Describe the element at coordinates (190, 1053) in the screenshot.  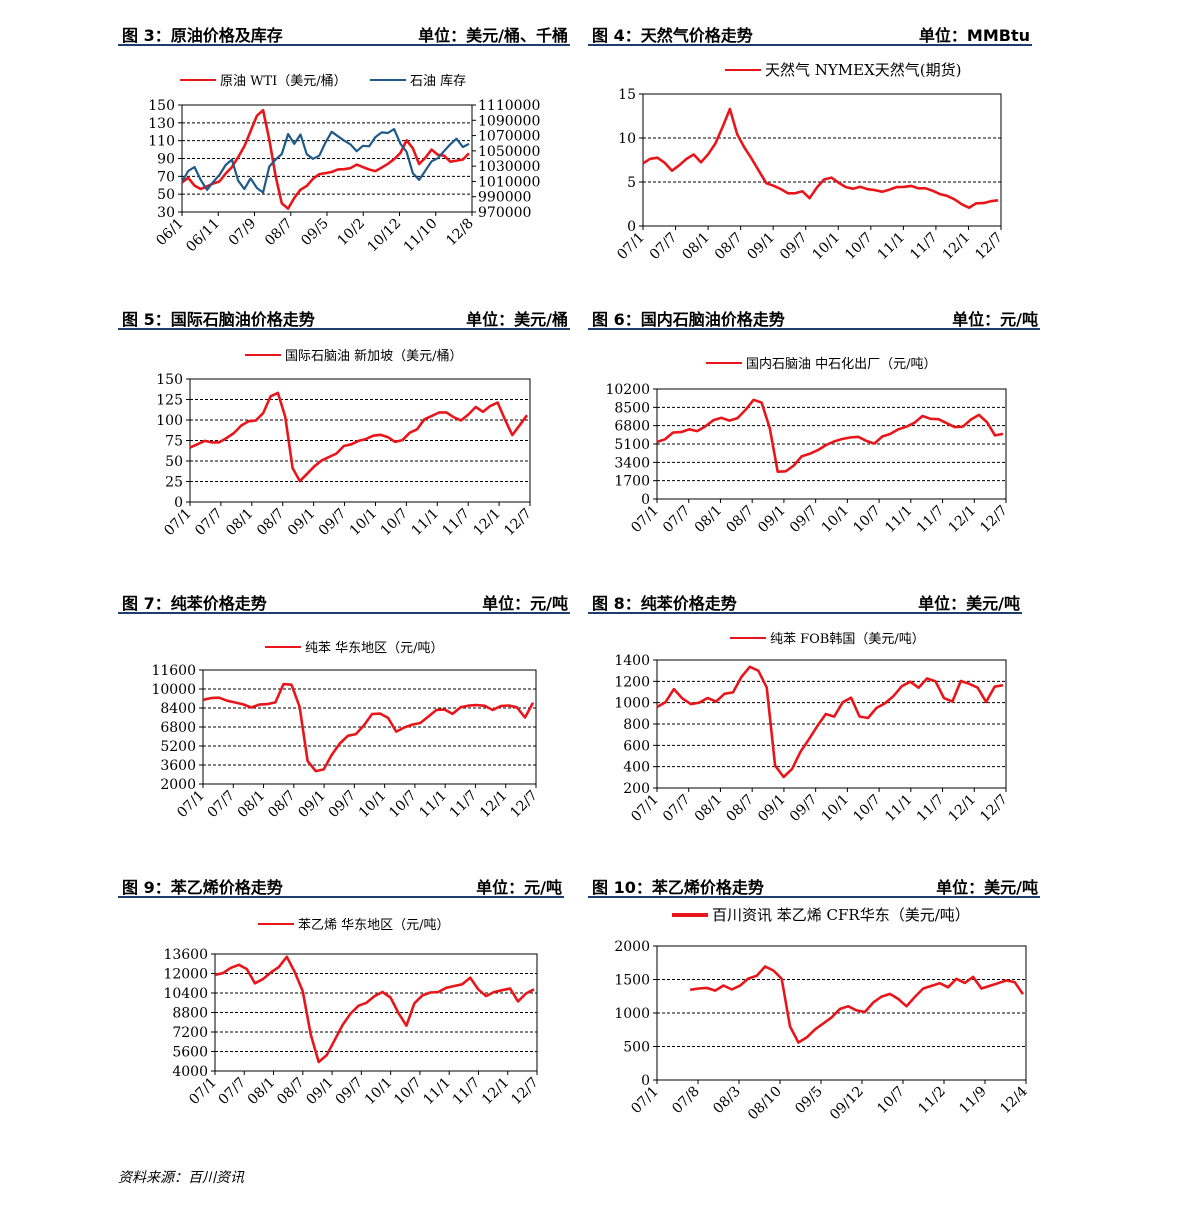
I see `y-tick-label: 5600` at that location.